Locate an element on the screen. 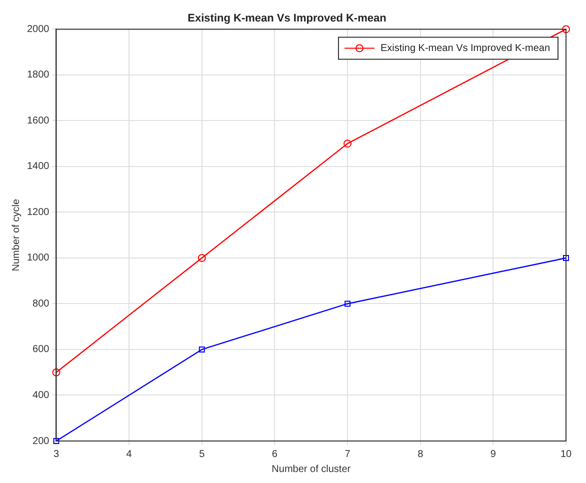 The image size is (586, 483). x-tick-label: 7 is located at coordinates (347, 454).